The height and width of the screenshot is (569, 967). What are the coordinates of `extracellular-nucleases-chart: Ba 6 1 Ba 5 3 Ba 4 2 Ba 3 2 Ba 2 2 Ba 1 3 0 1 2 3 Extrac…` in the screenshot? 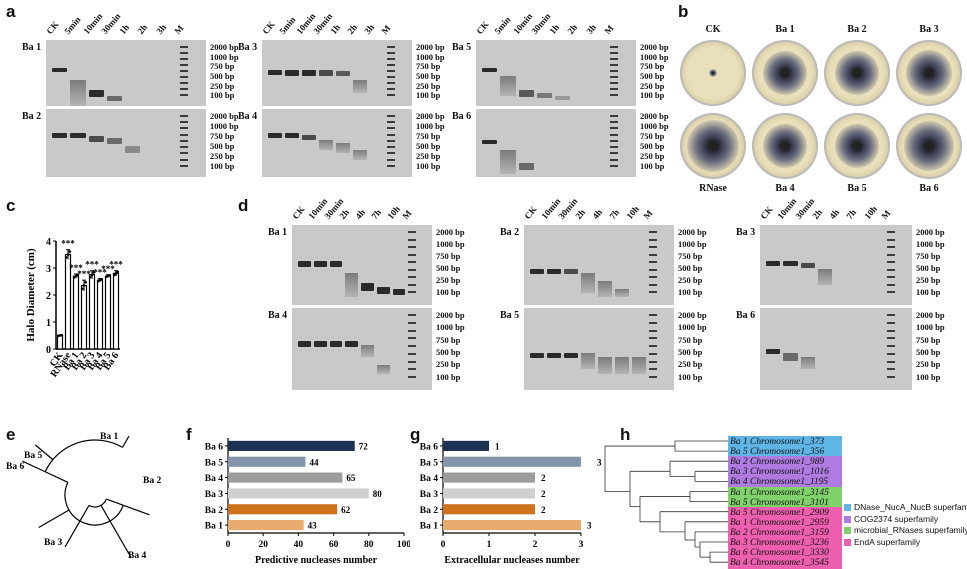 It's located at (511, 502).